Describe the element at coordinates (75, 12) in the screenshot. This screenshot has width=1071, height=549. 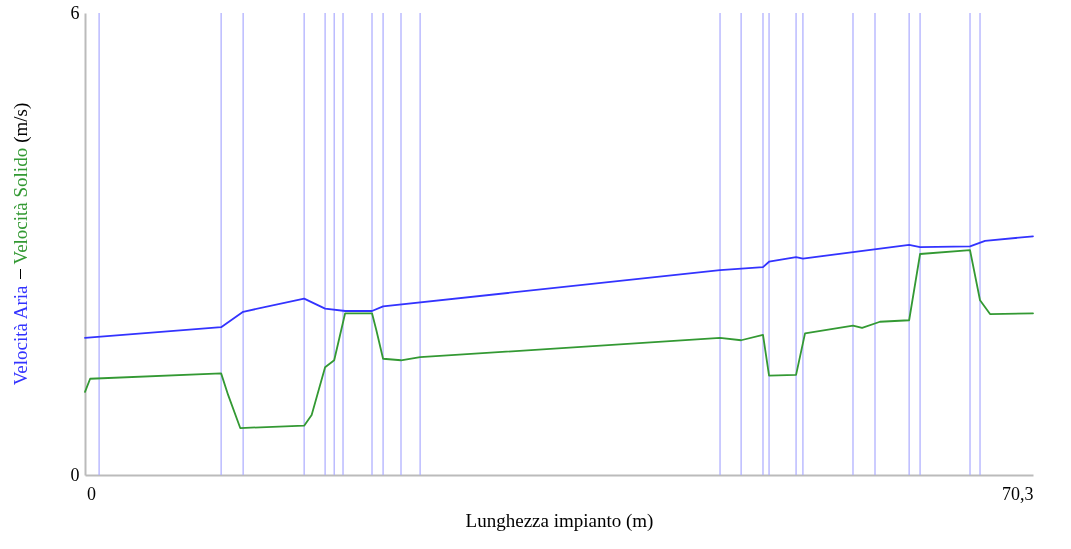
I see `y-tick-label: 6` at that location.